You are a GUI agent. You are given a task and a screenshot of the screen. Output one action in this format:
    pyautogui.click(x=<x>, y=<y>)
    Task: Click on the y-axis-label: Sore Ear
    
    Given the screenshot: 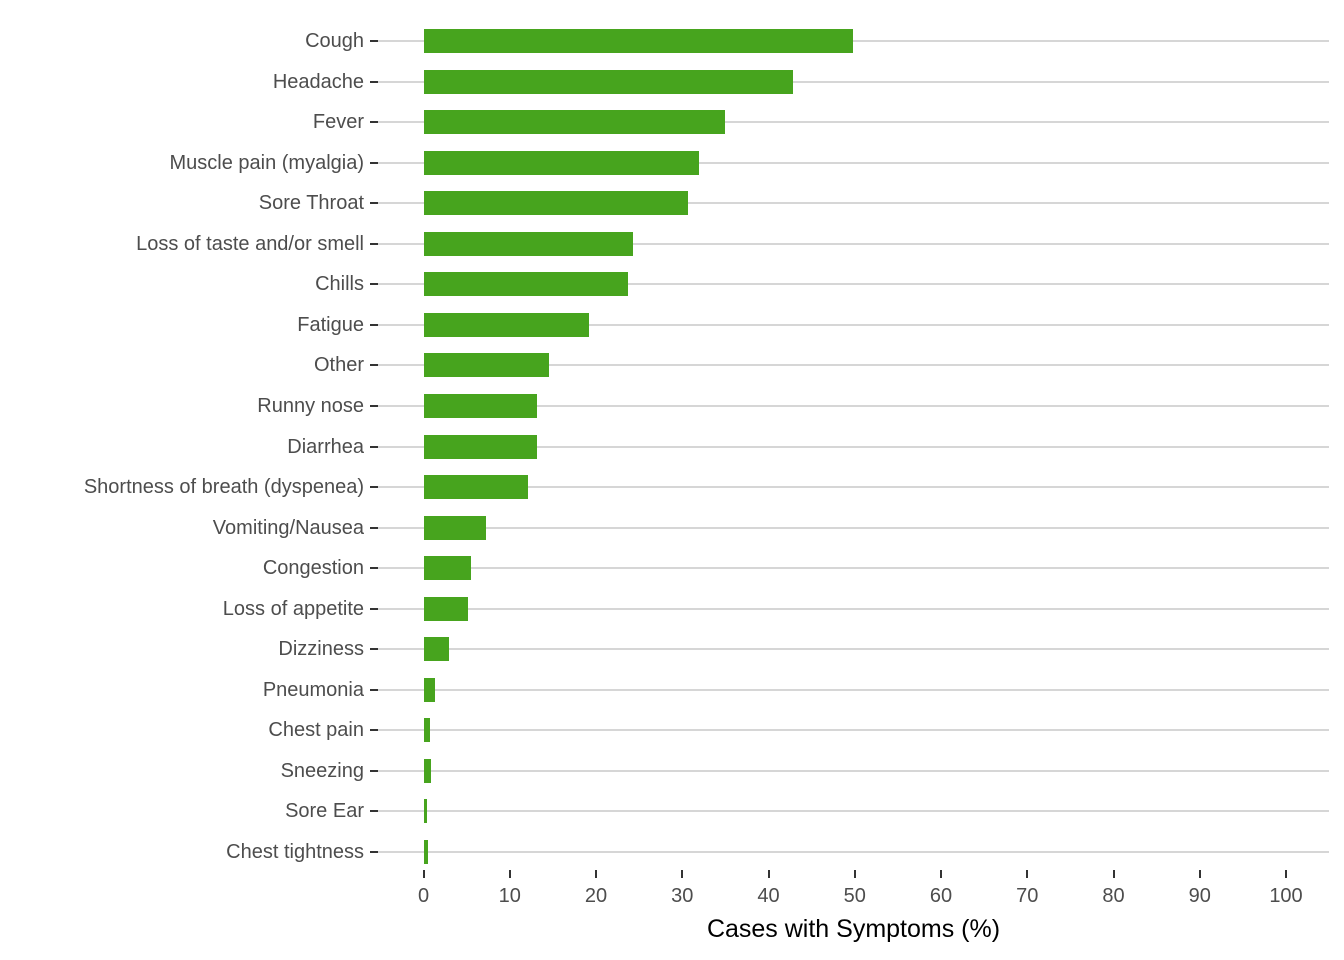 What is the action you would take?
    pyautogui.click(x=324, y=811)
    